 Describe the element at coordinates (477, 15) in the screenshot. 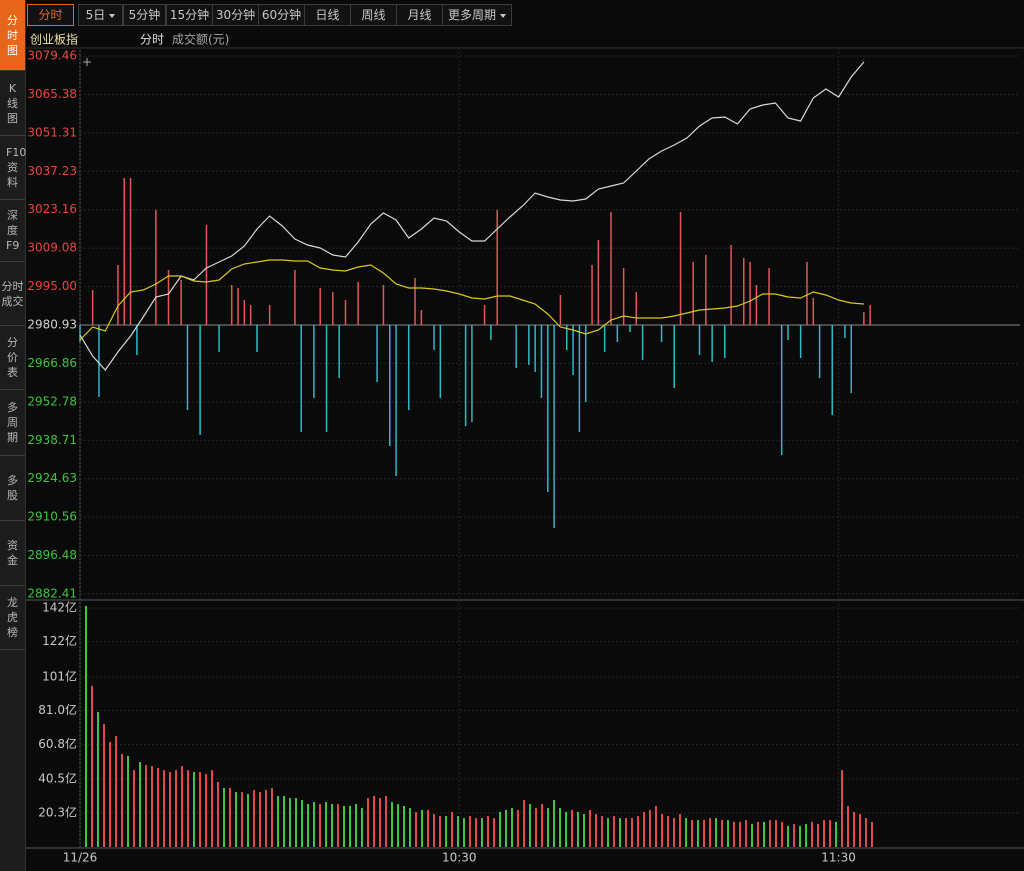

I see `toolbar-tab: 更多周期` at that location.